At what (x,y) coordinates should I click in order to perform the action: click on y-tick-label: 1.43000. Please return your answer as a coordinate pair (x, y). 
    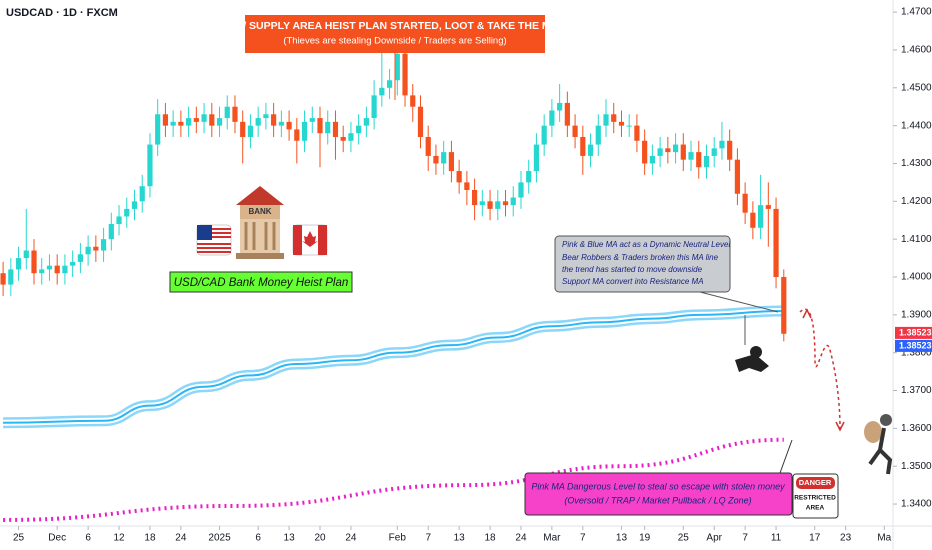
    Looking at the image, I should click on (916, 163).